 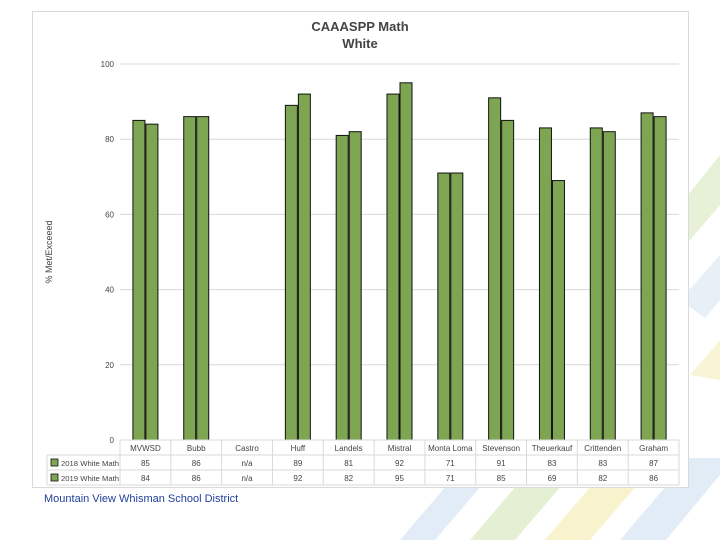 What do you see at coordinates (109, 214) in the screenshot?
I see `y-tick-label: 60` at bounding box center [109, 214].